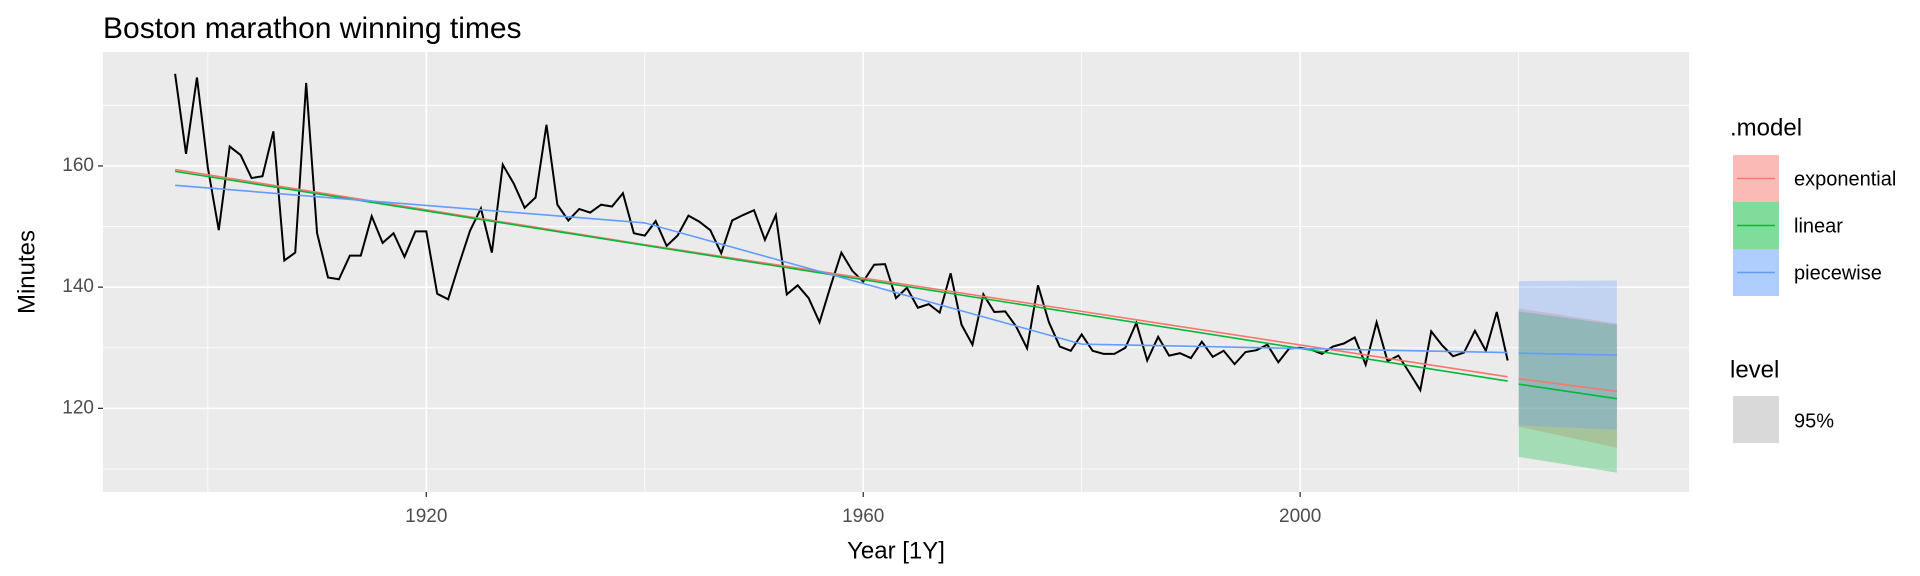 The height and width of the screenshot is (576, 1920). Describe the element at coordinates (1754, 369) in the screenshot. I see `legend-title: level` at that location.